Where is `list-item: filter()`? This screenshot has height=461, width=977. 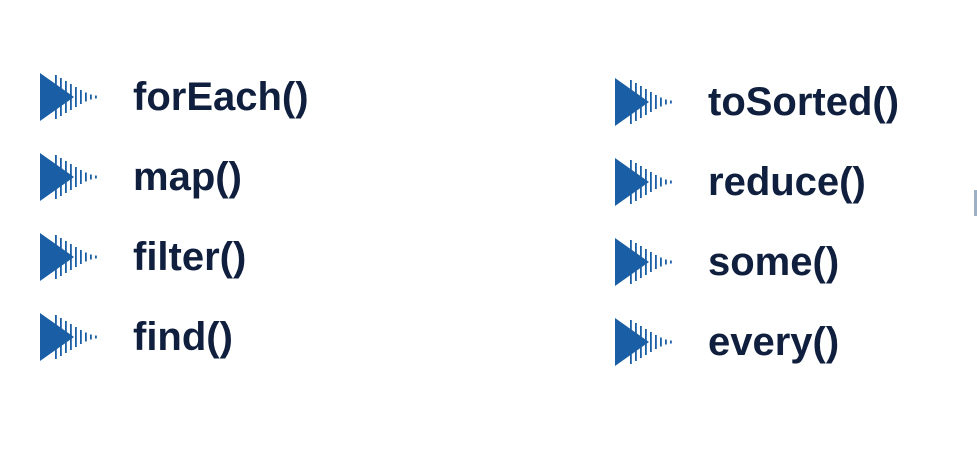
list-item: filter() is located at coordinates (220, 257).